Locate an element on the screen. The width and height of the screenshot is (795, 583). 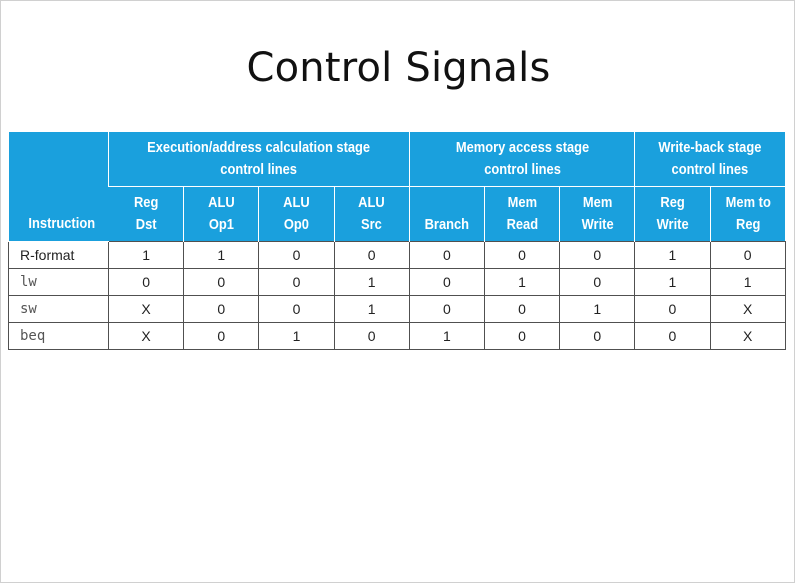
instruction-cell: R-format is located at coordinates (58, 255).